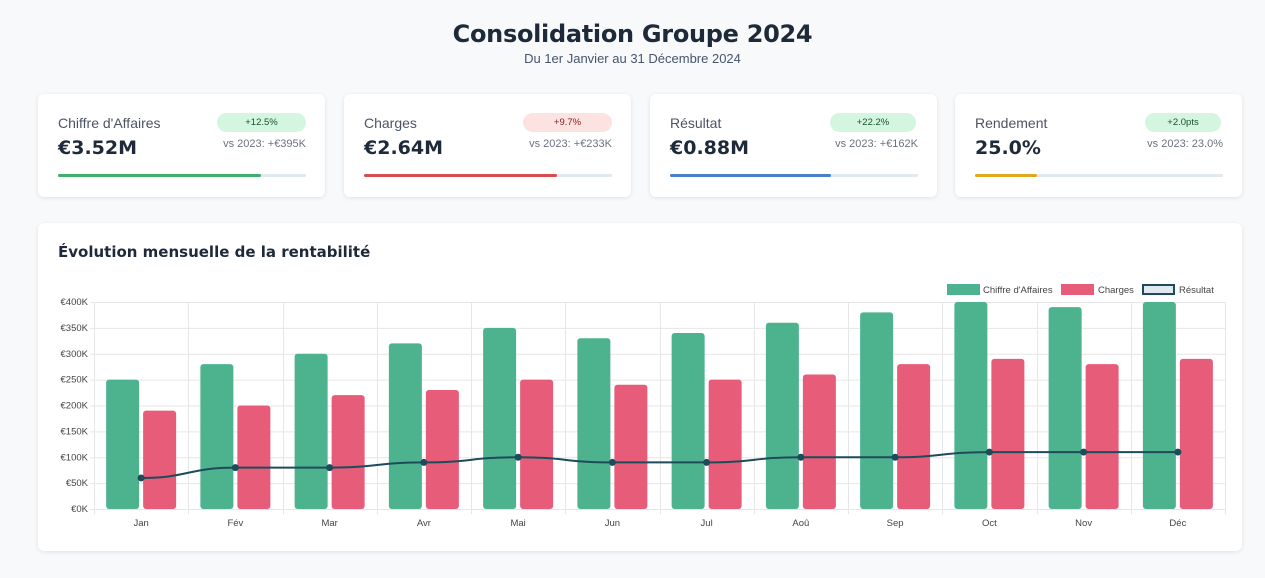 This screenshot has height=578, width=1265. What do you see at coordinates (1177, 523) in the screenshot?
I see `x-tick-label: Déc` at bounding box center [1177, 523].